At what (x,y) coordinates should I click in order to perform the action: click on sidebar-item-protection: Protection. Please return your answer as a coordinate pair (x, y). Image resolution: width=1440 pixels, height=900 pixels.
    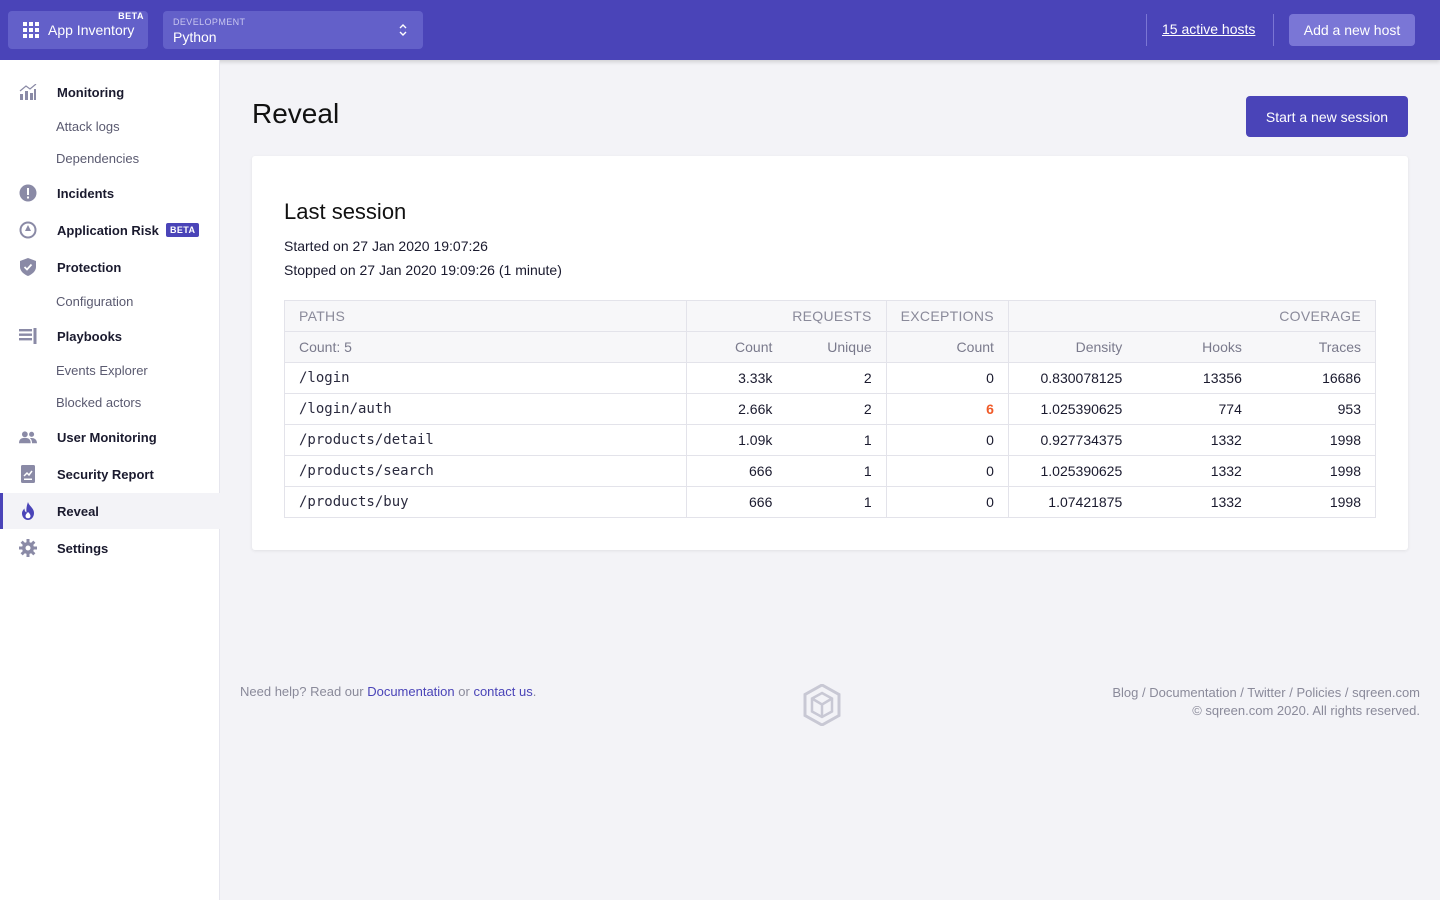
    Looking at the image, I should click on (110, 267).